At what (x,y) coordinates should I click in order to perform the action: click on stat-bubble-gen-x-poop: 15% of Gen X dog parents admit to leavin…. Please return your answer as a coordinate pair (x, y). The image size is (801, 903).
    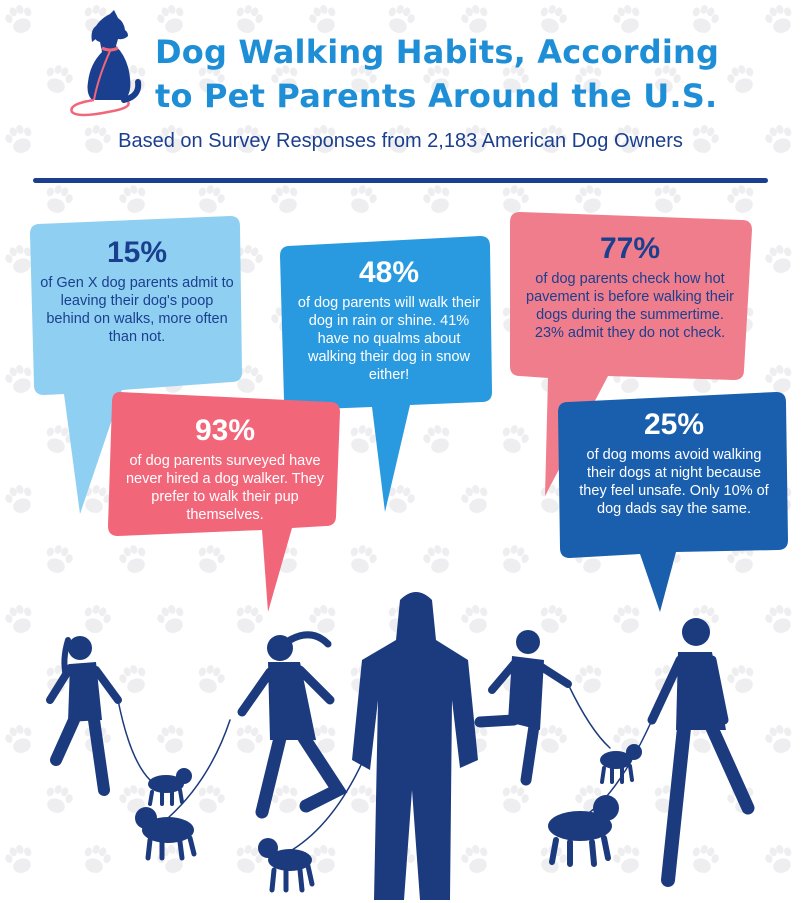
    Looking at the image, I should click on (137, 291).